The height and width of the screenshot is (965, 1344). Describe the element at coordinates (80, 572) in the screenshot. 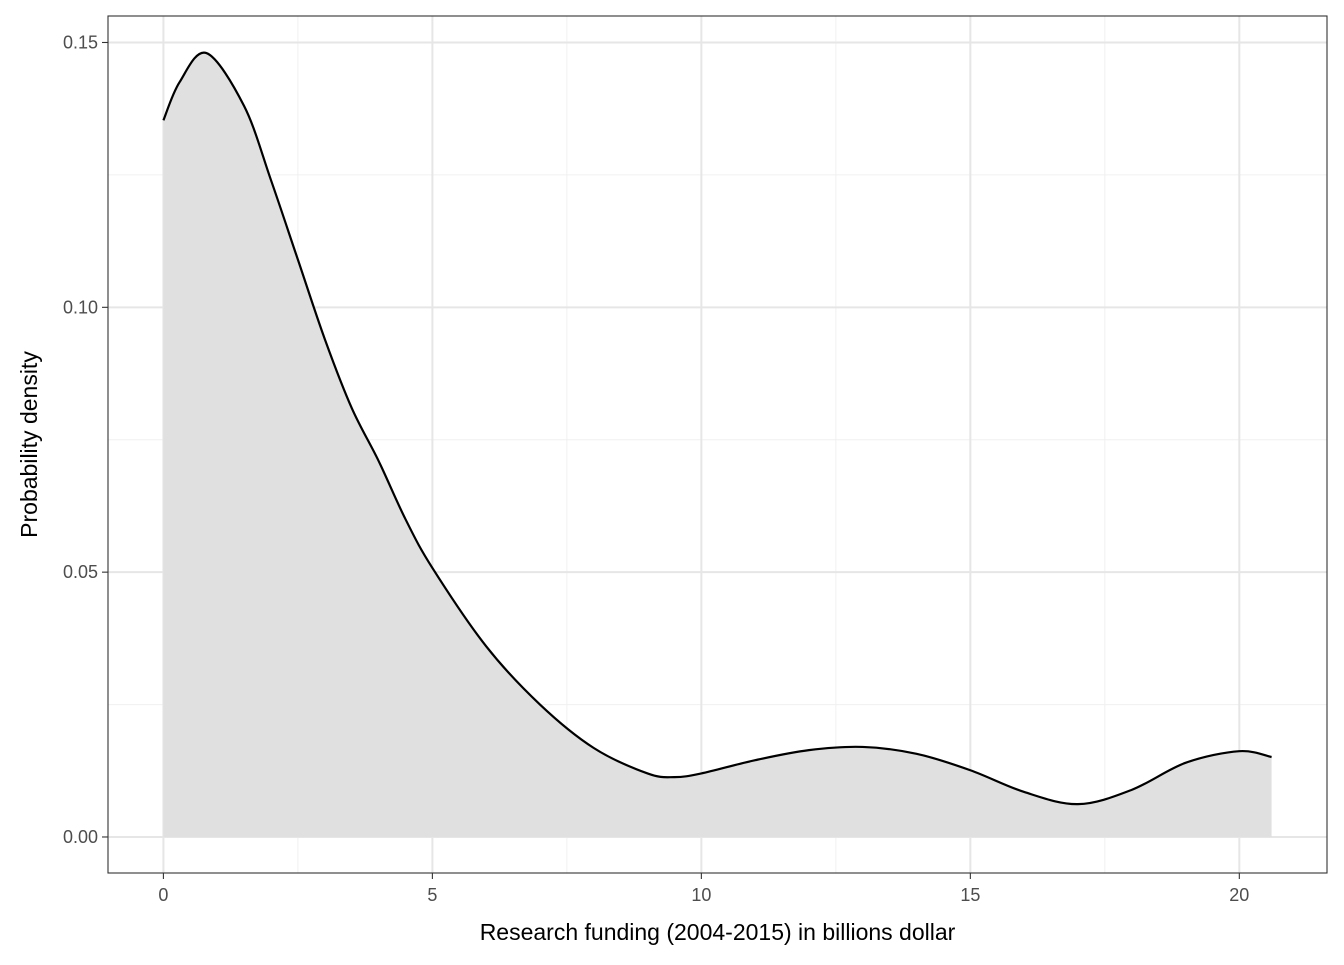

I see `y-tick-label: 0.05` at that location.